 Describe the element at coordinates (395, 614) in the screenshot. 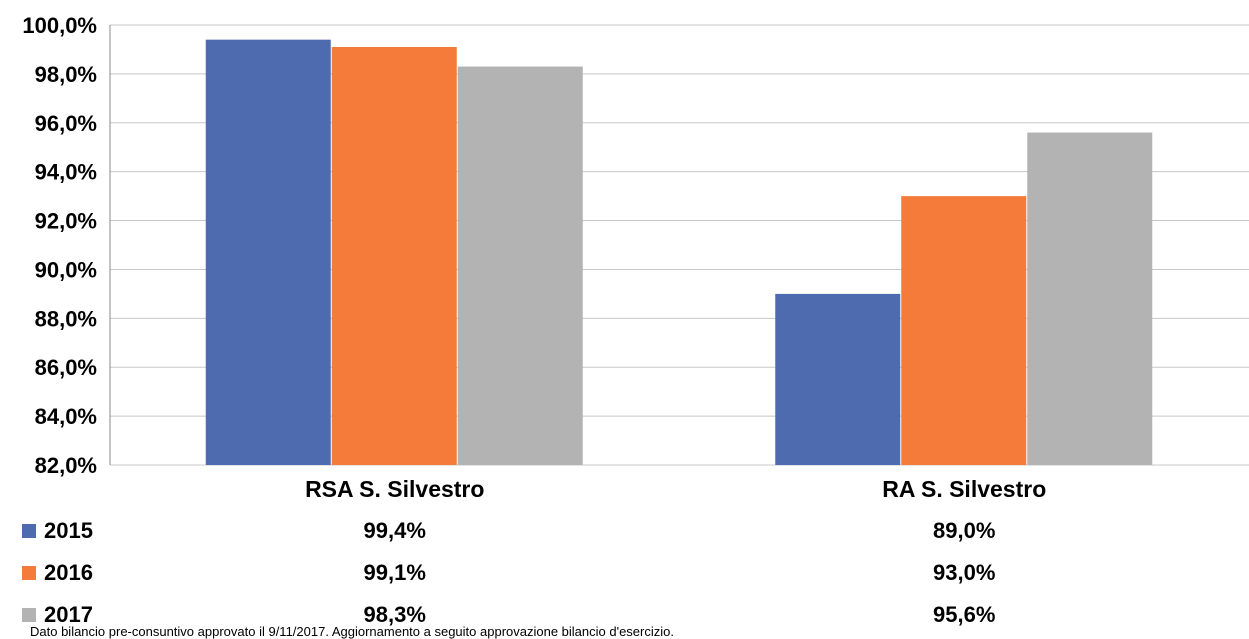

I see `data-label-2017-0: 98,3%` at that location.